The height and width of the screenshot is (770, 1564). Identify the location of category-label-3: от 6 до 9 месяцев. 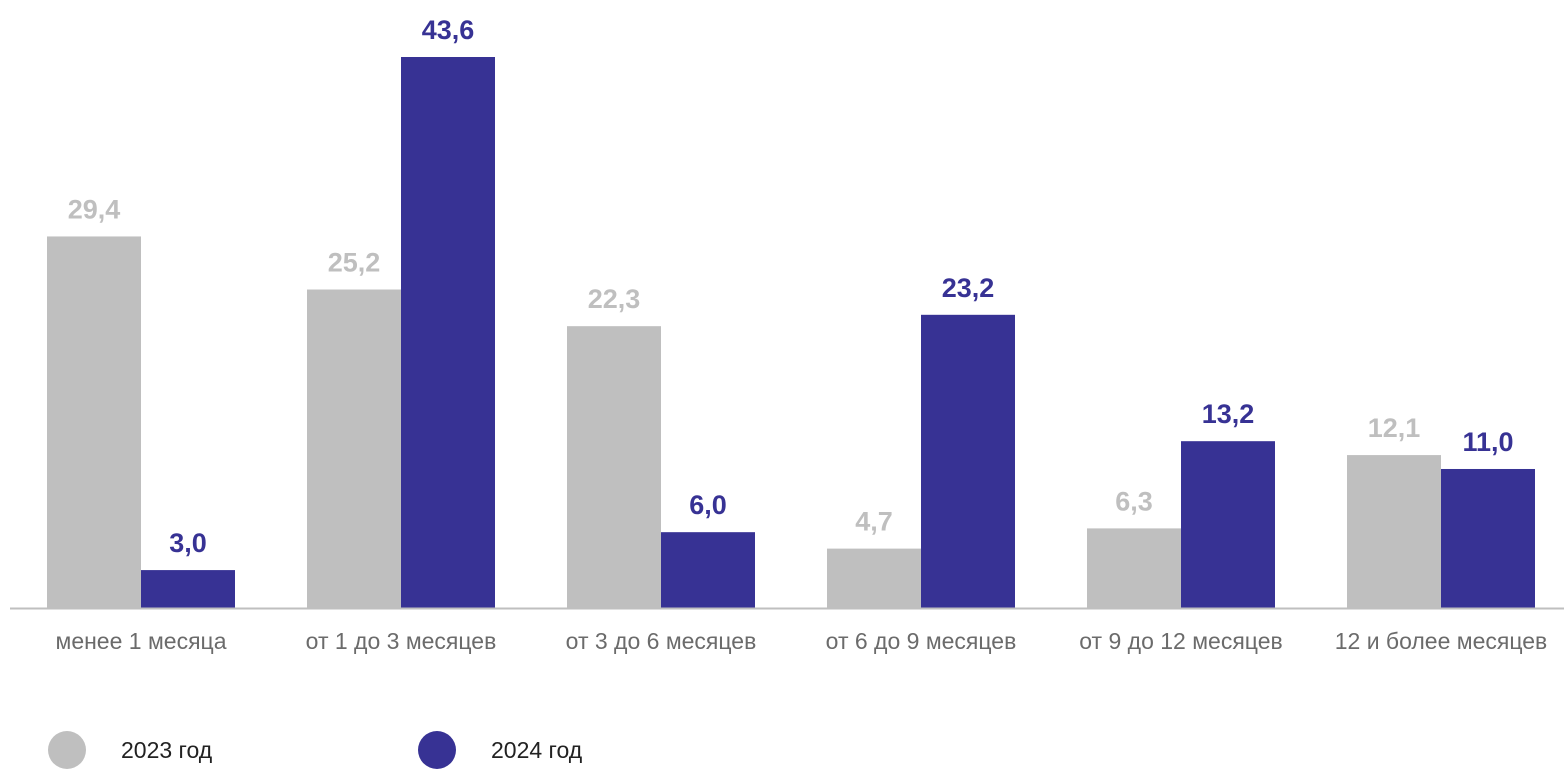
(921, 641).